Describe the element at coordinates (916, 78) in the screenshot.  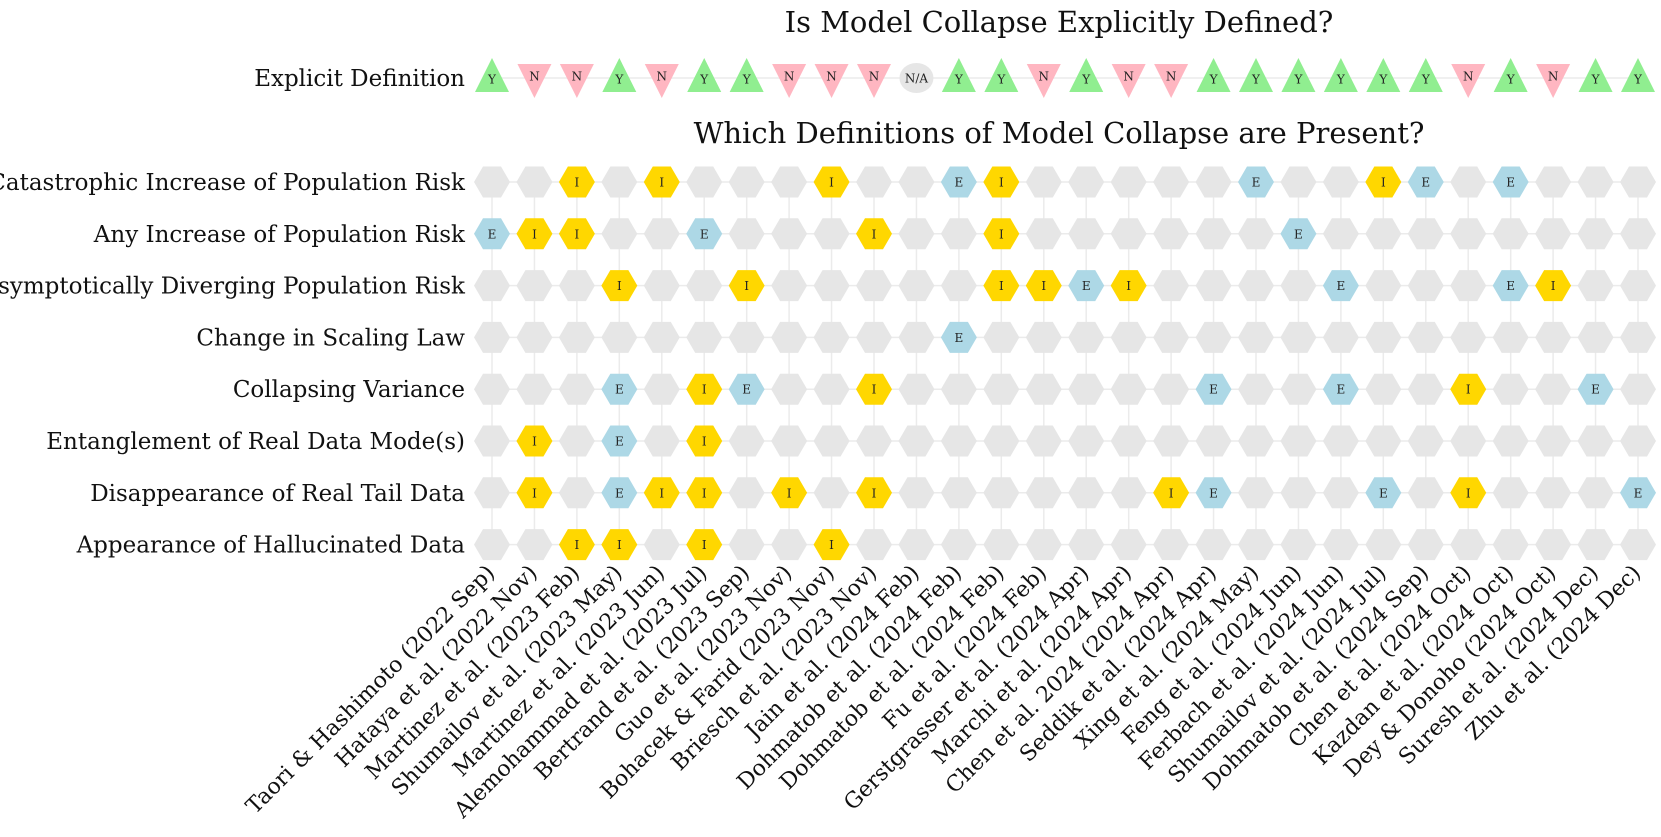
I see `explicit-definition-marker: N/A` at that location.